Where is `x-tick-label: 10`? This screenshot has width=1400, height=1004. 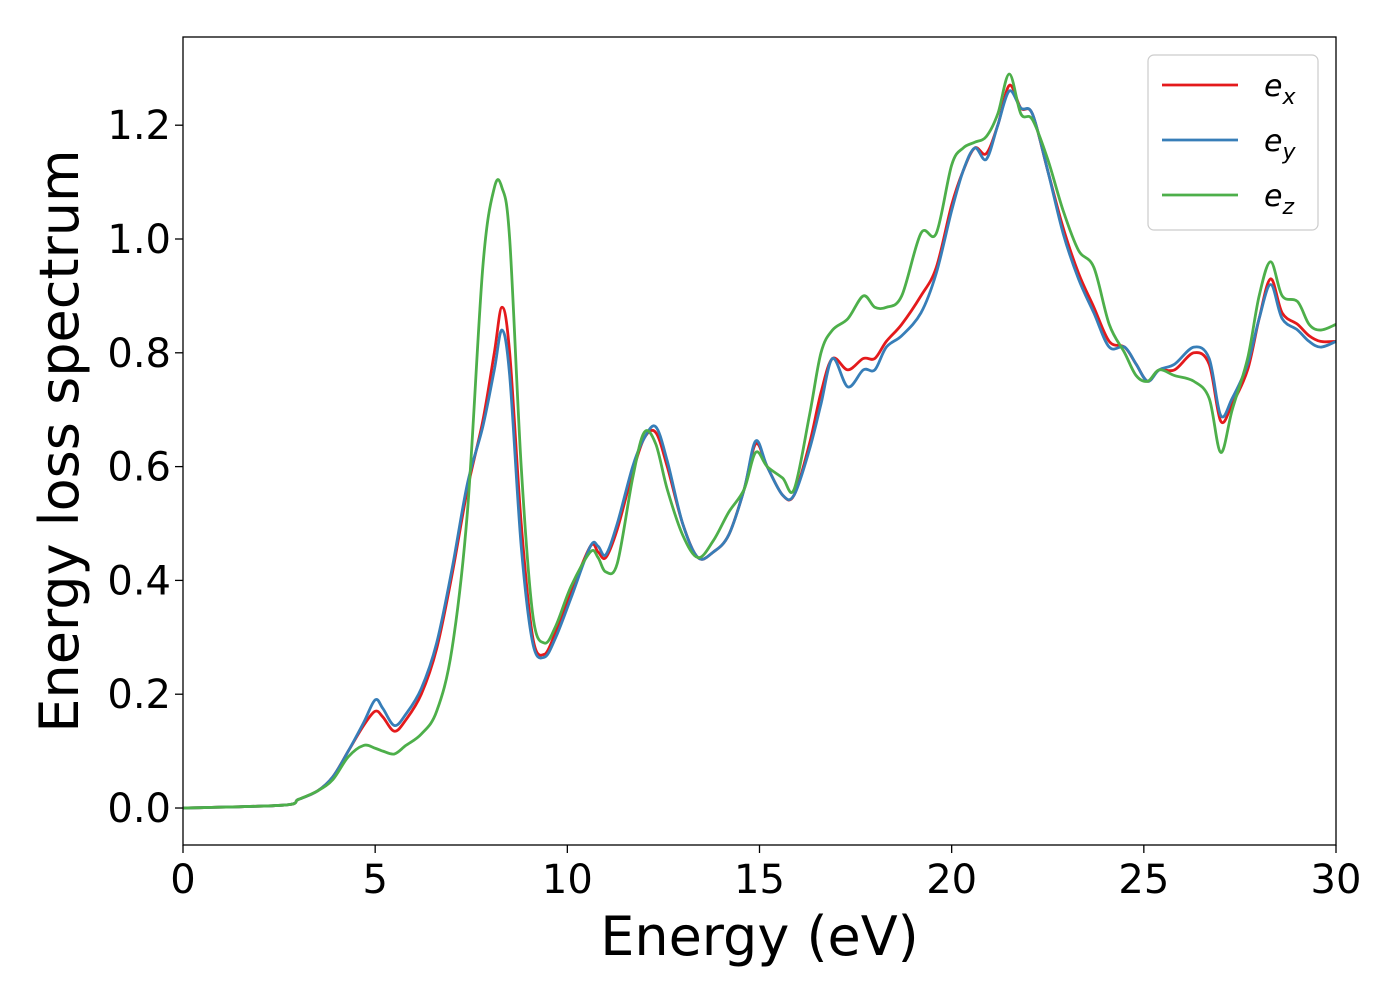 x-tick-label: 10 is located at coordinates (567, 880).